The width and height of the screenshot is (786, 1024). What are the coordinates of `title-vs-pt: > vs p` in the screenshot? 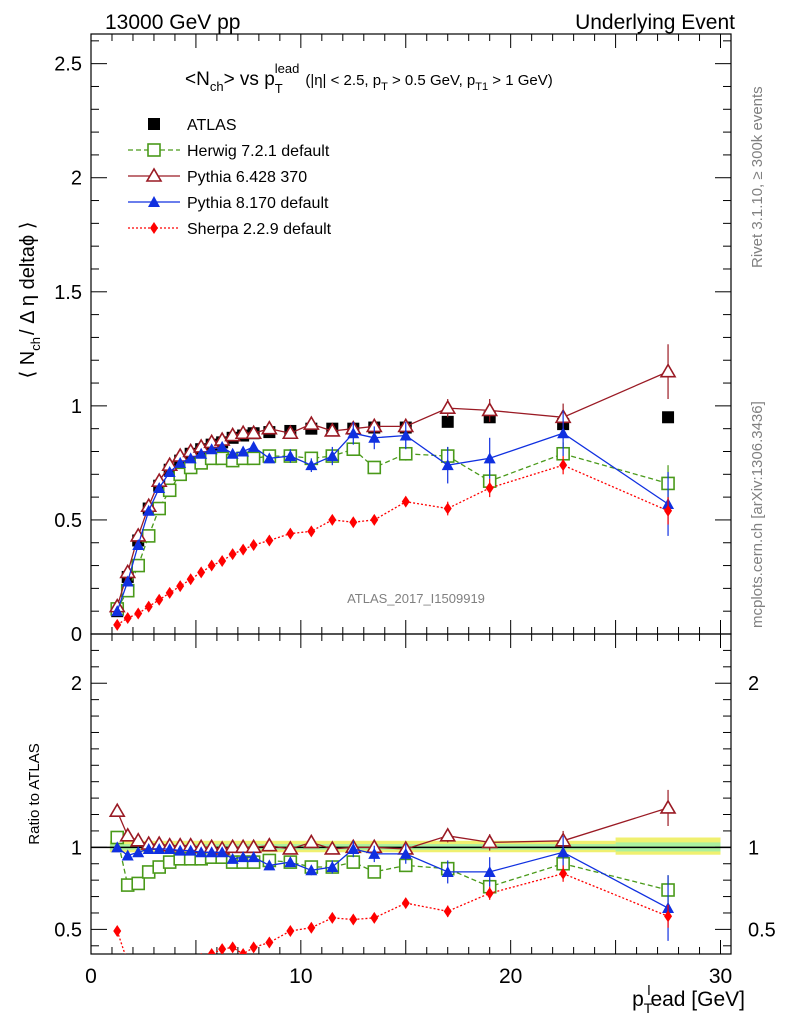 It's located at (249, 79).